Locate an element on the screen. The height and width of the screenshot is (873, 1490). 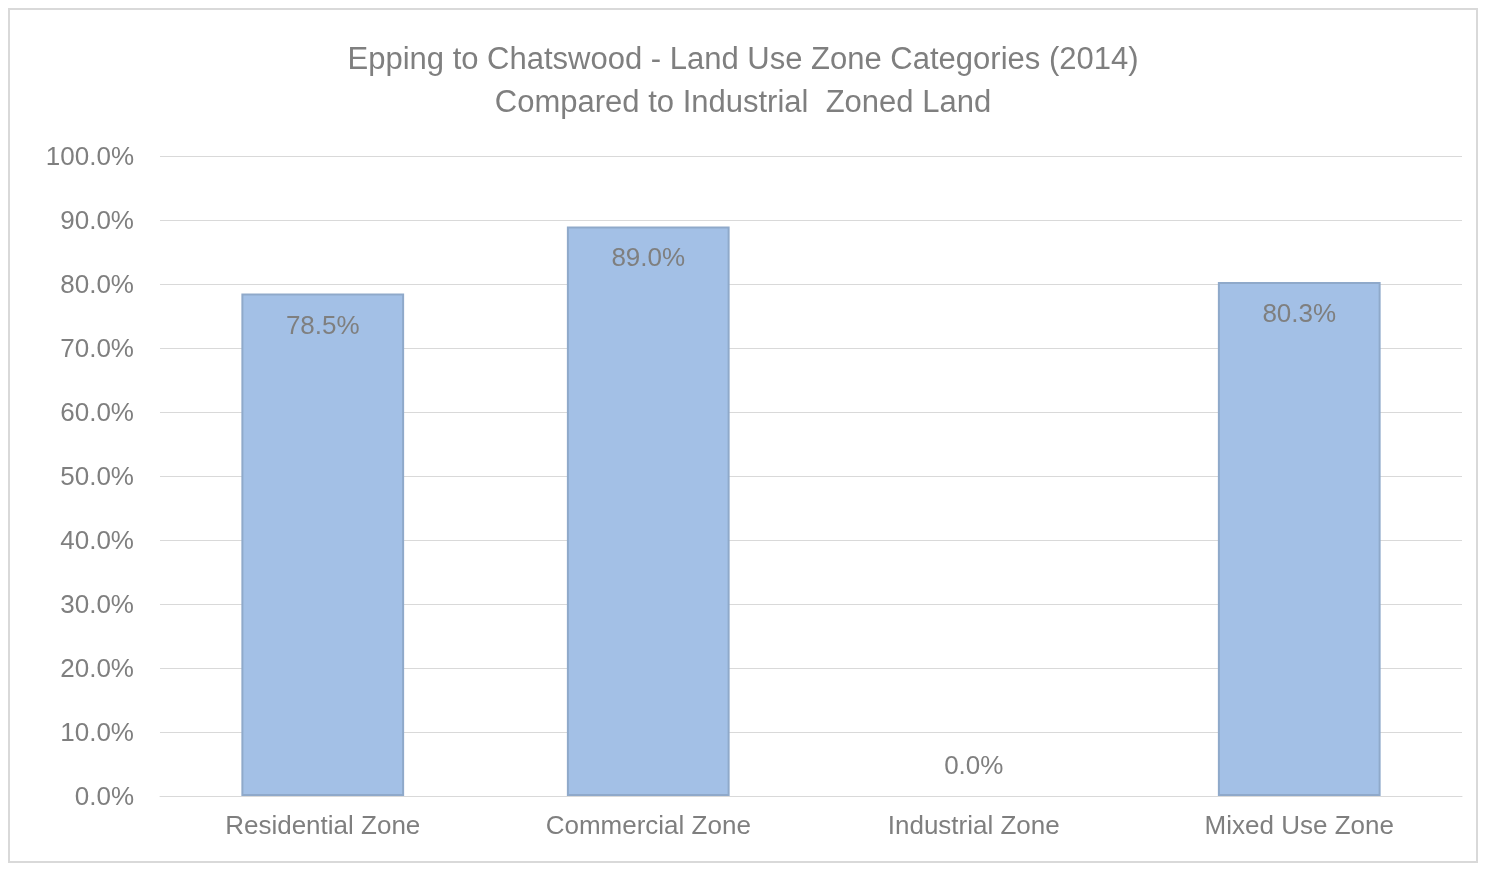
y-tick-label: 40.0% is located at coordinates (97, 540).